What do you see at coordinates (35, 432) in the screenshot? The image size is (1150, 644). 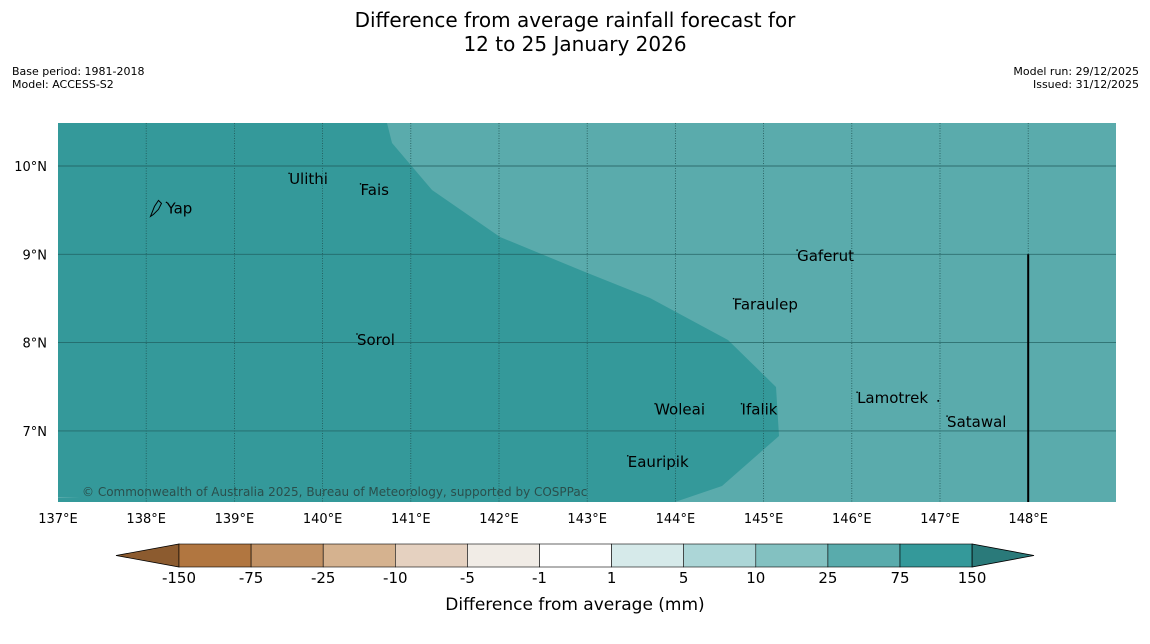 I see `latitude-tick-label: 7°N` at bounding box center [35, 432].